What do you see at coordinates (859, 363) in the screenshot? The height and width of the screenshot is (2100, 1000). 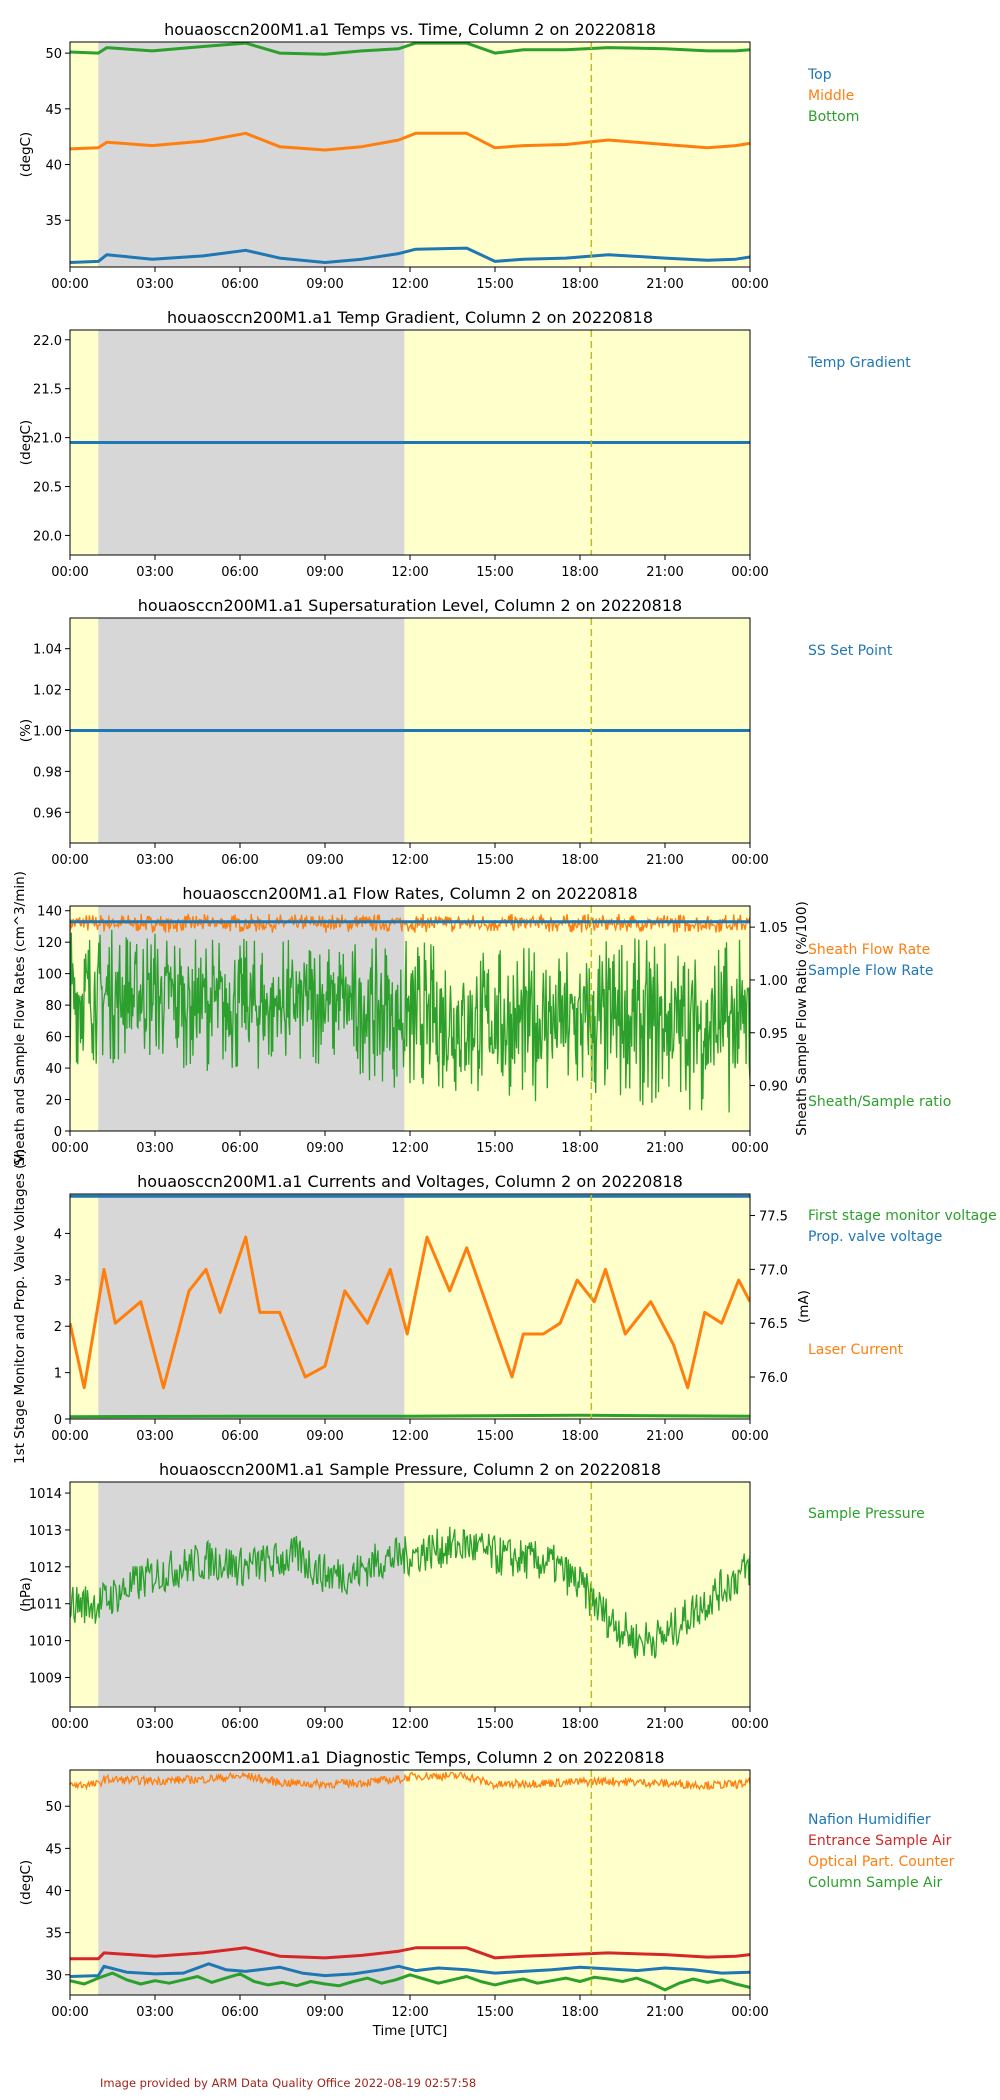 I see `legend-entry: Temp Gradient` at bounding box center [859, 363].